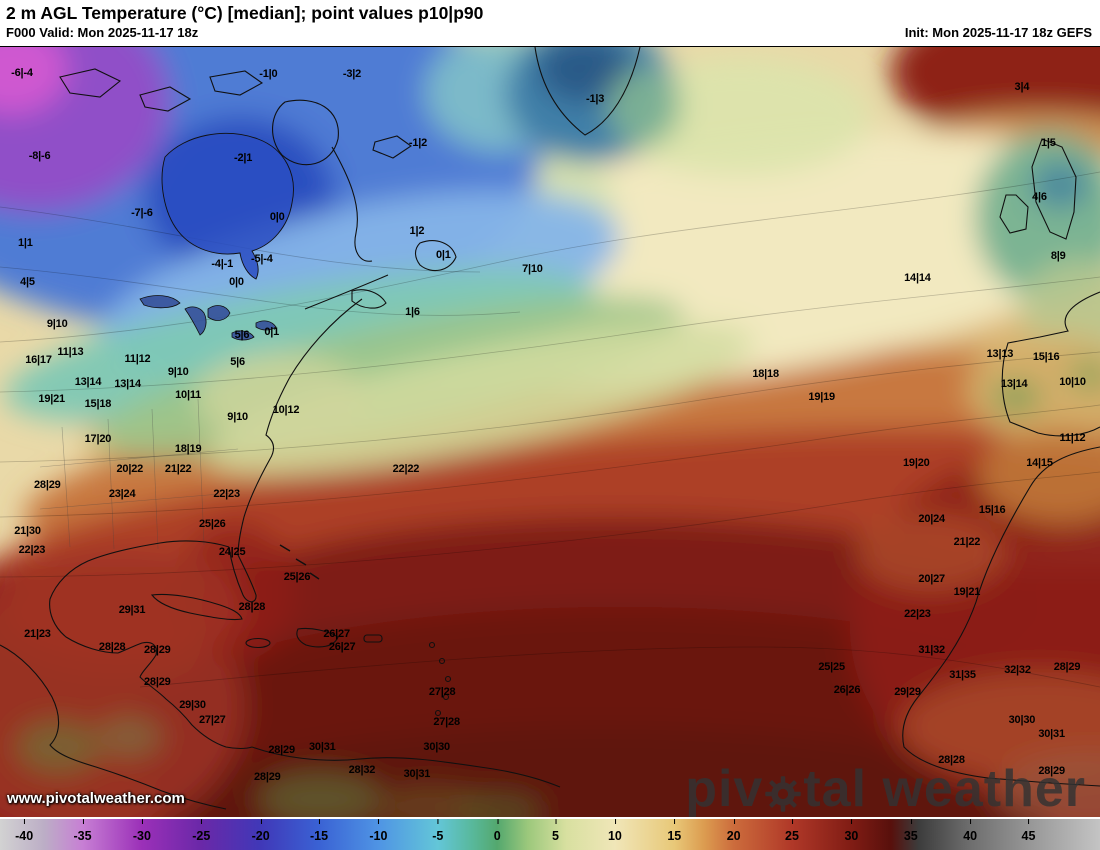  What do you see at coordinates (268, 73) in the screenshot?
I see `point-value-label: -1|0` at bounding box center [268, 73].